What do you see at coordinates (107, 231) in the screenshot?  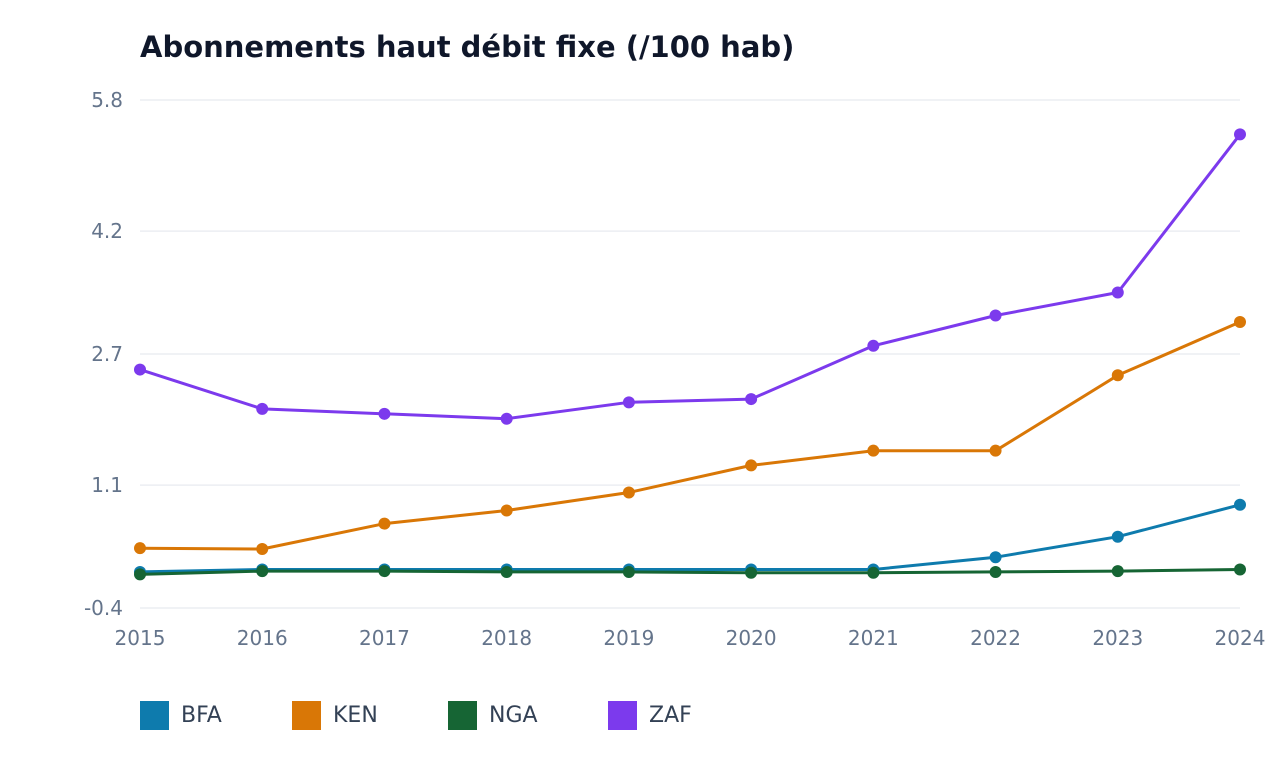 I see `y-tick-label: 4.2` at bounding box center [107, 231].